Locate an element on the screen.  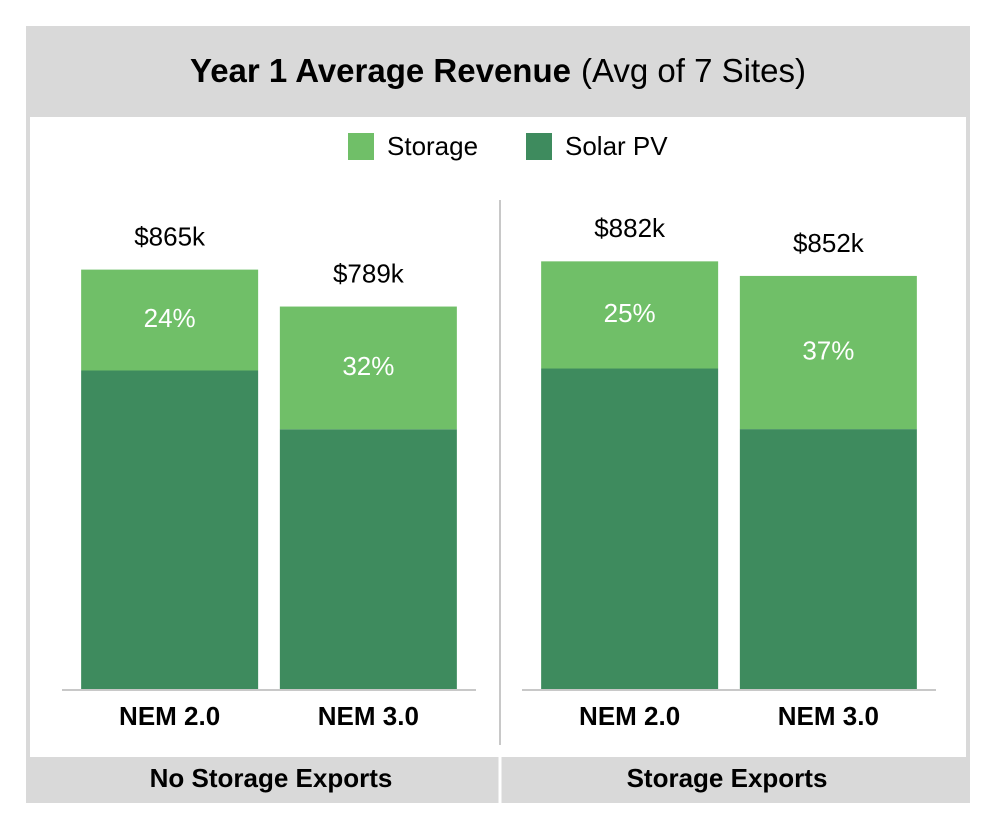
share-label: 24% is located at coordinates (170, 318).